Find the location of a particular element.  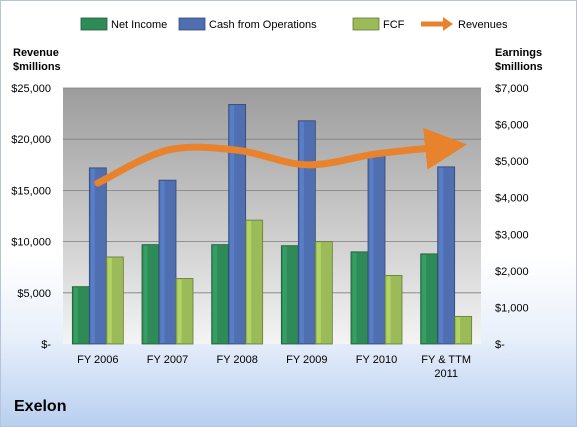

right-axis-tick-label: $7,000 is located at coordinates (512, 89).